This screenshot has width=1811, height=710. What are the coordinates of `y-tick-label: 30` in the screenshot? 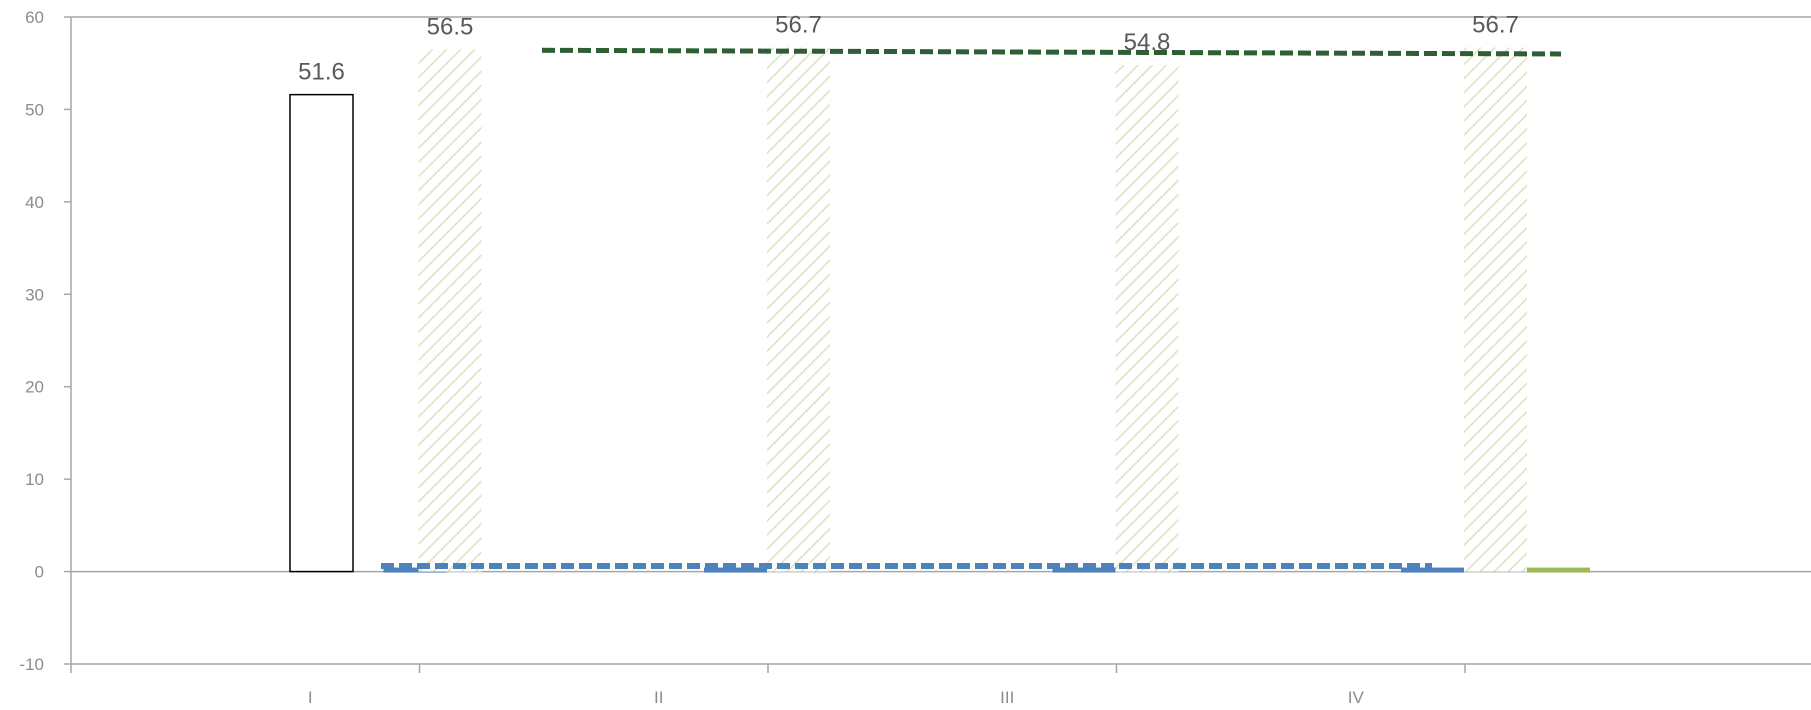 It's located at (34, 294).